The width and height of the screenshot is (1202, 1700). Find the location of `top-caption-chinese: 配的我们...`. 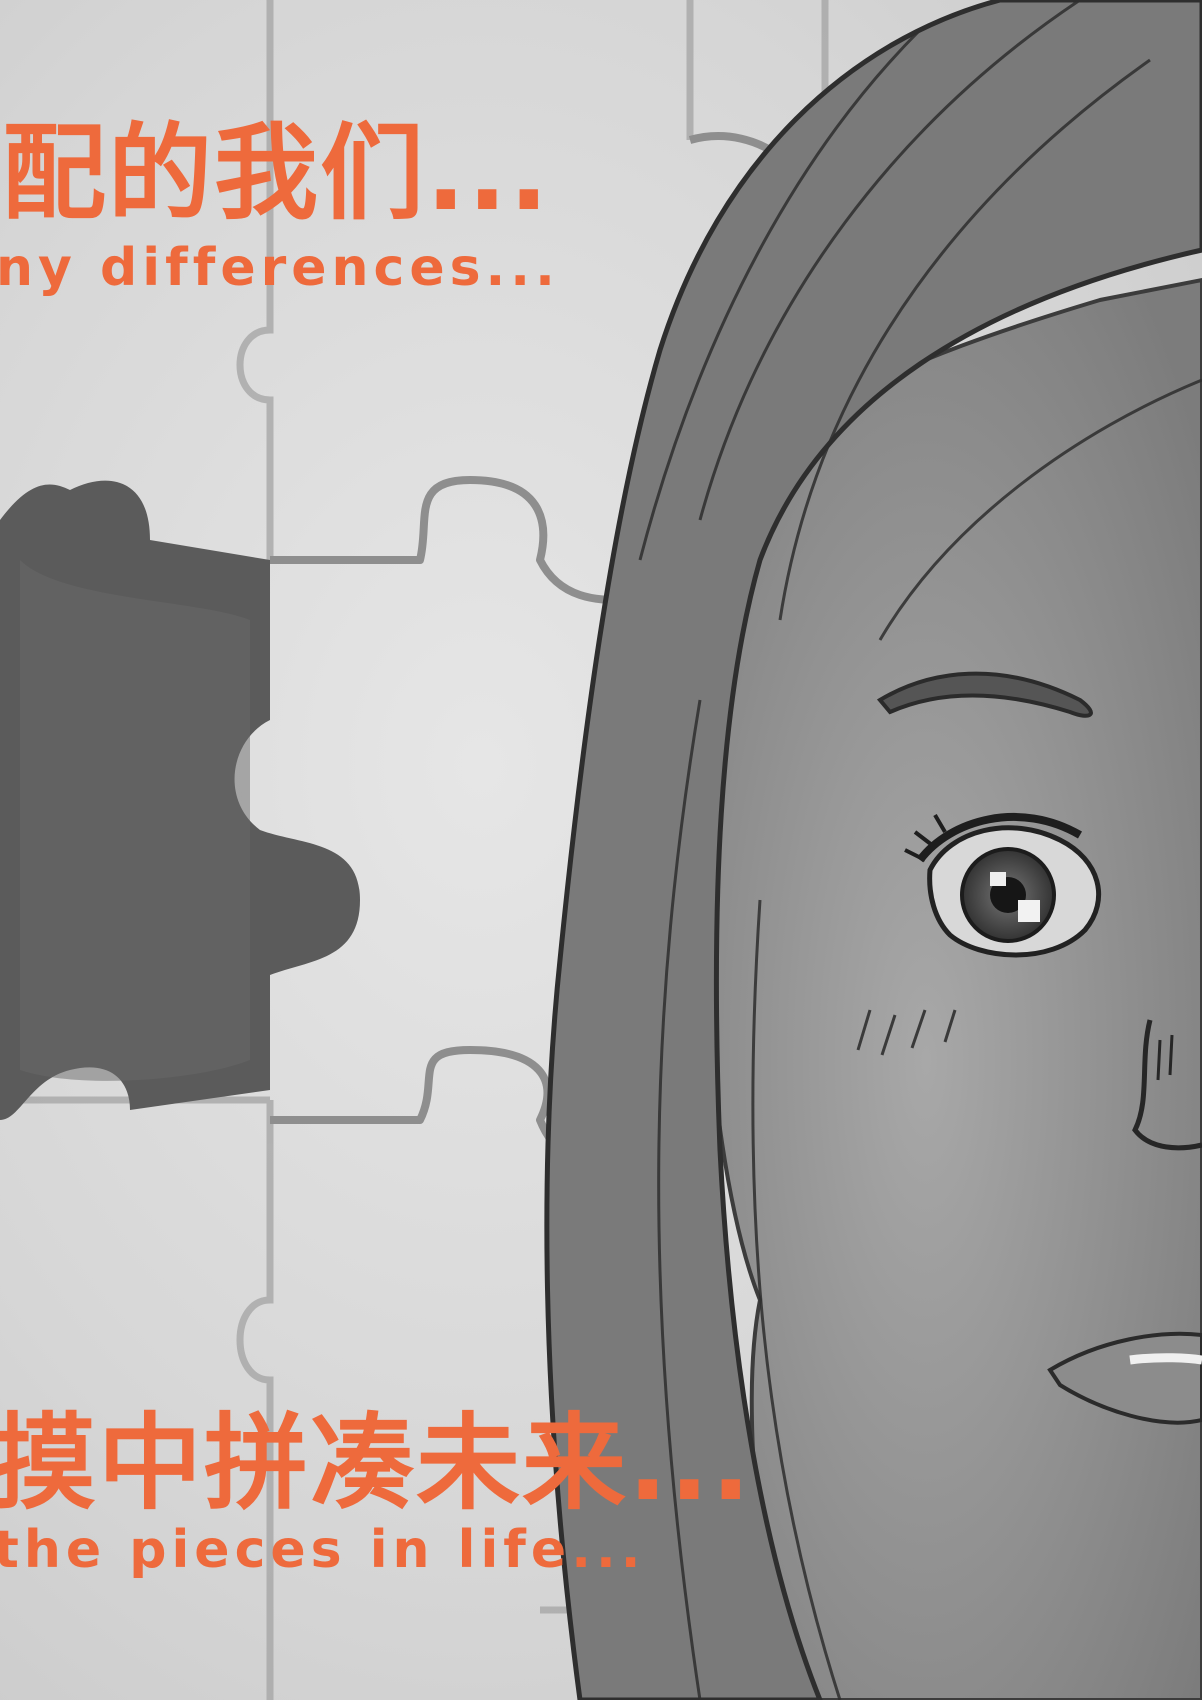

top-caption-chinese: 配的我们... is located at coordinates (276, 173).